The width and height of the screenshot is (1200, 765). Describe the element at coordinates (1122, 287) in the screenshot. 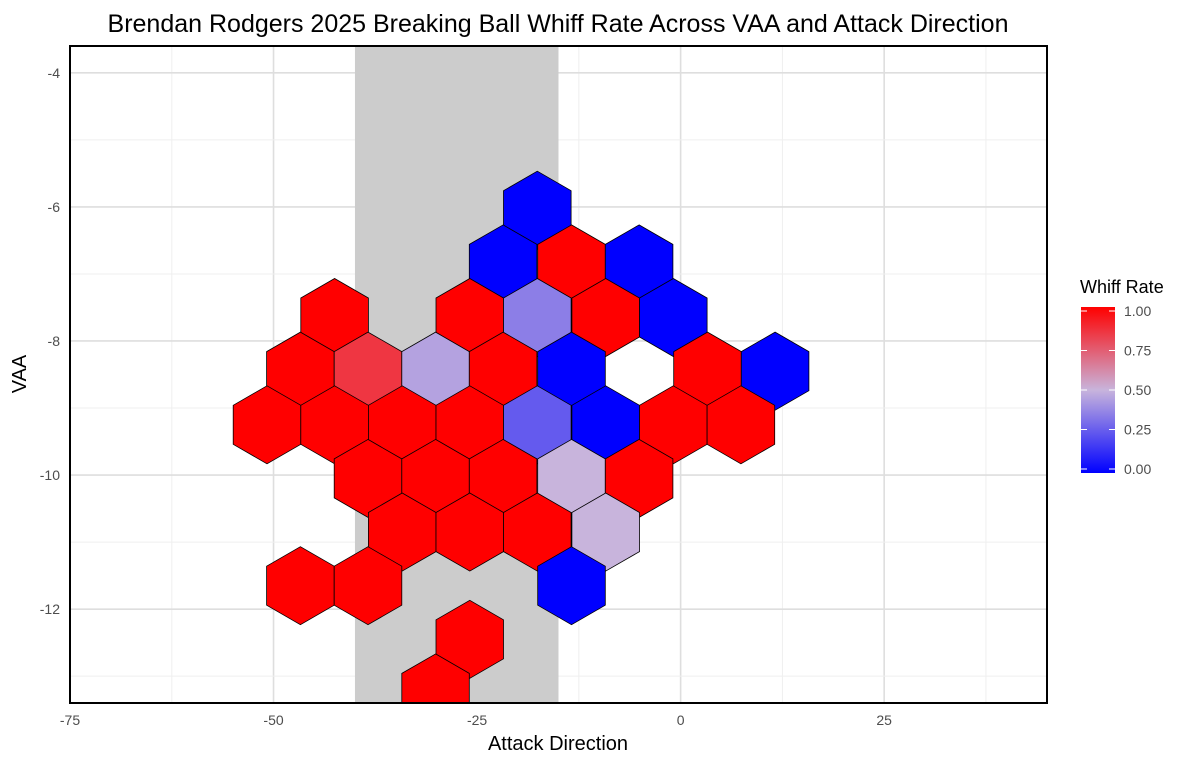

I see `legend-title: Whiff Rate` at that location.